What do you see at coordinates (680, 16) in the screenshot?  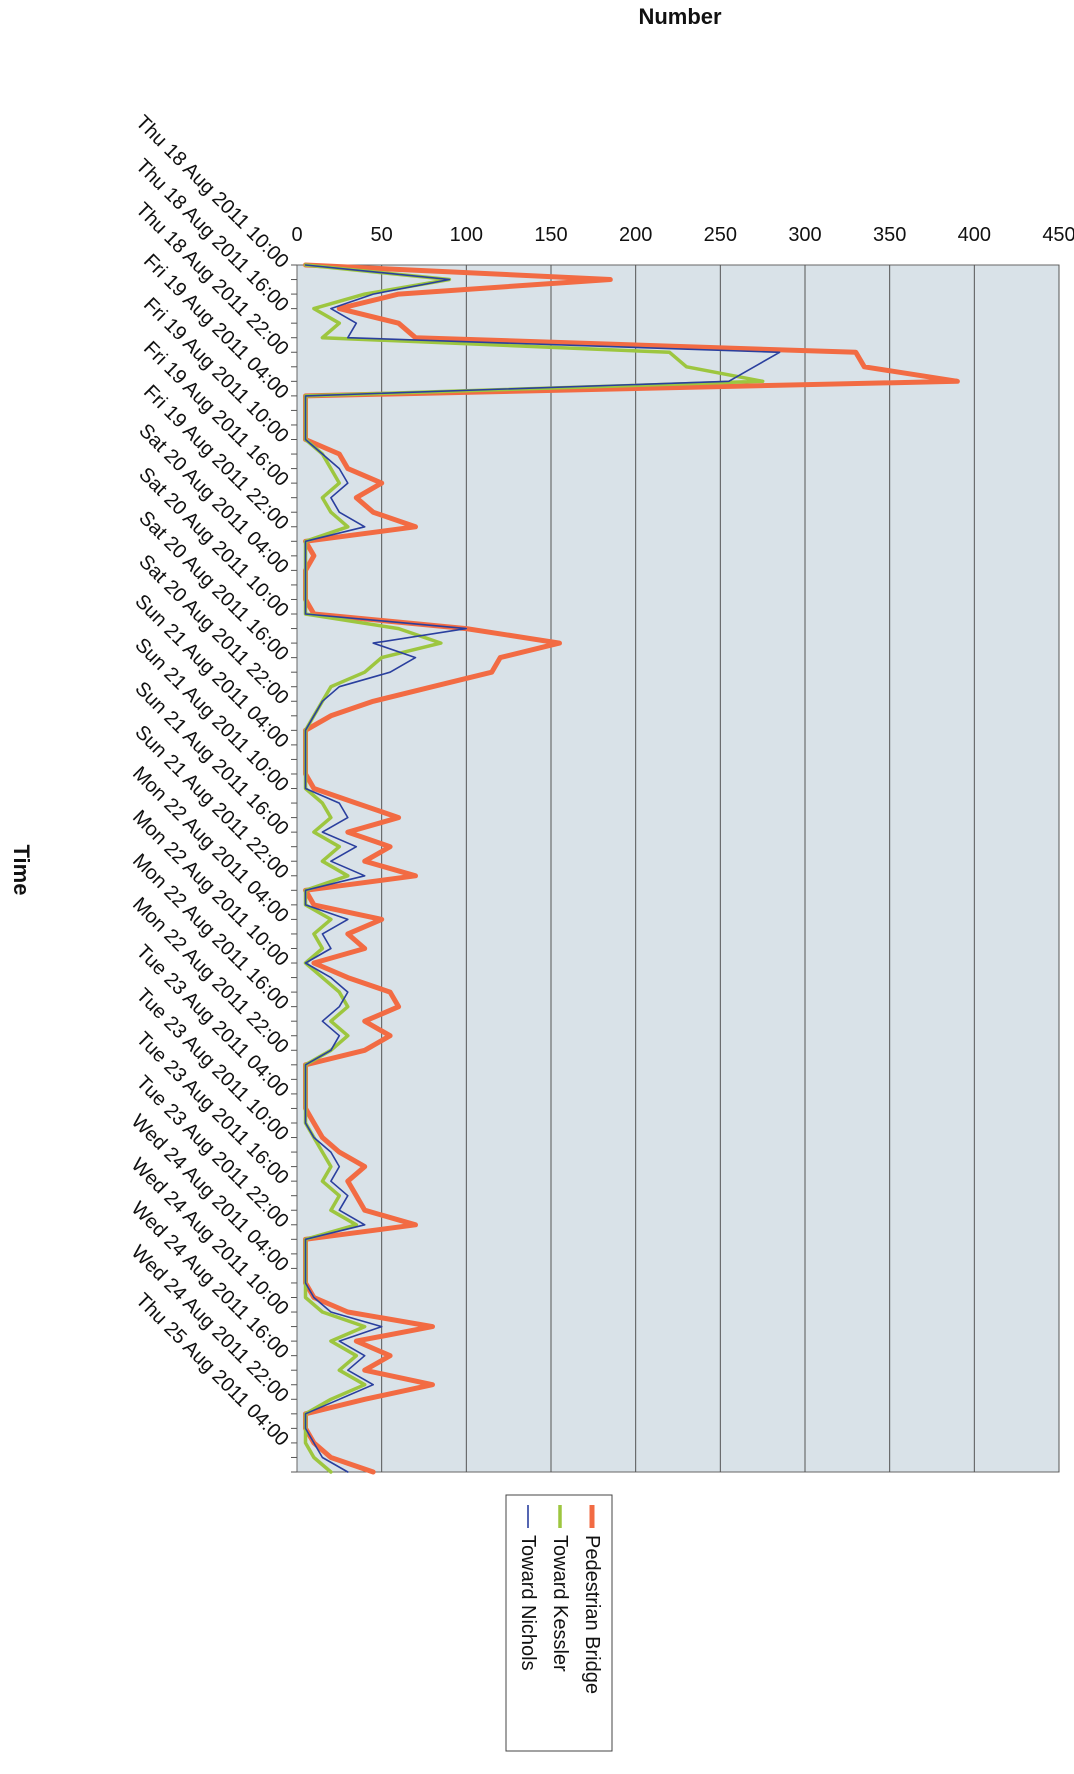 I see `y-axis-title: Number` at bounding box center [680, 16].